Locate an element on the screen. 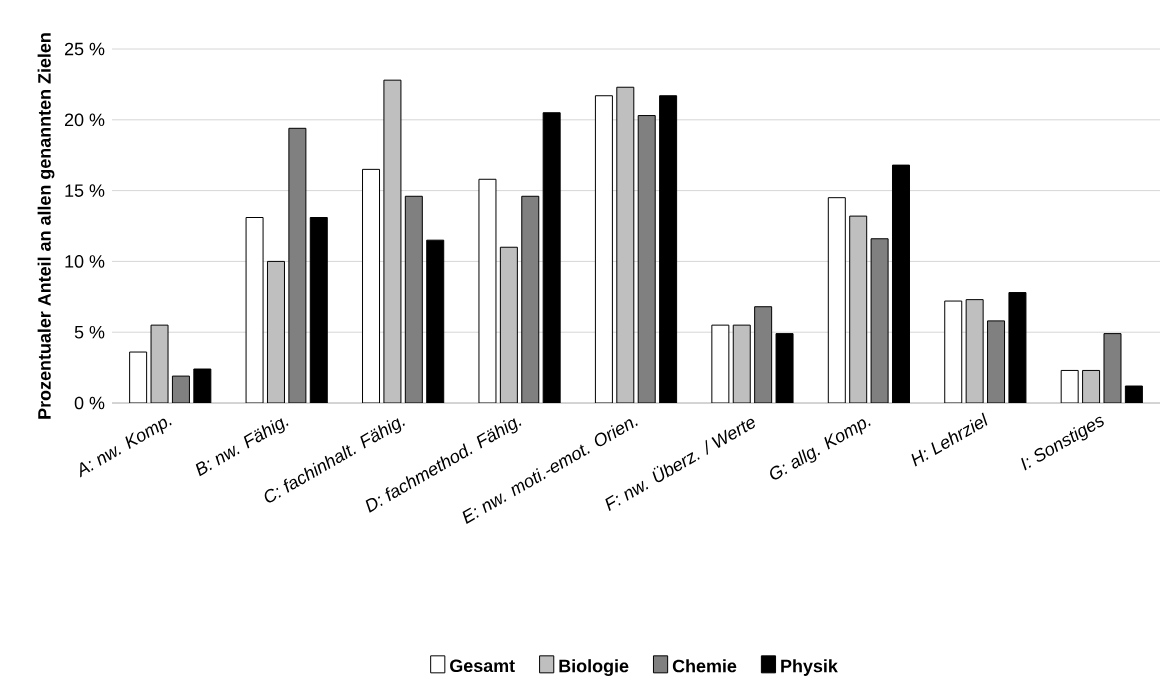 The image size is (1172, 698). legend-label: Biologie is located at coordinates (594, 667).